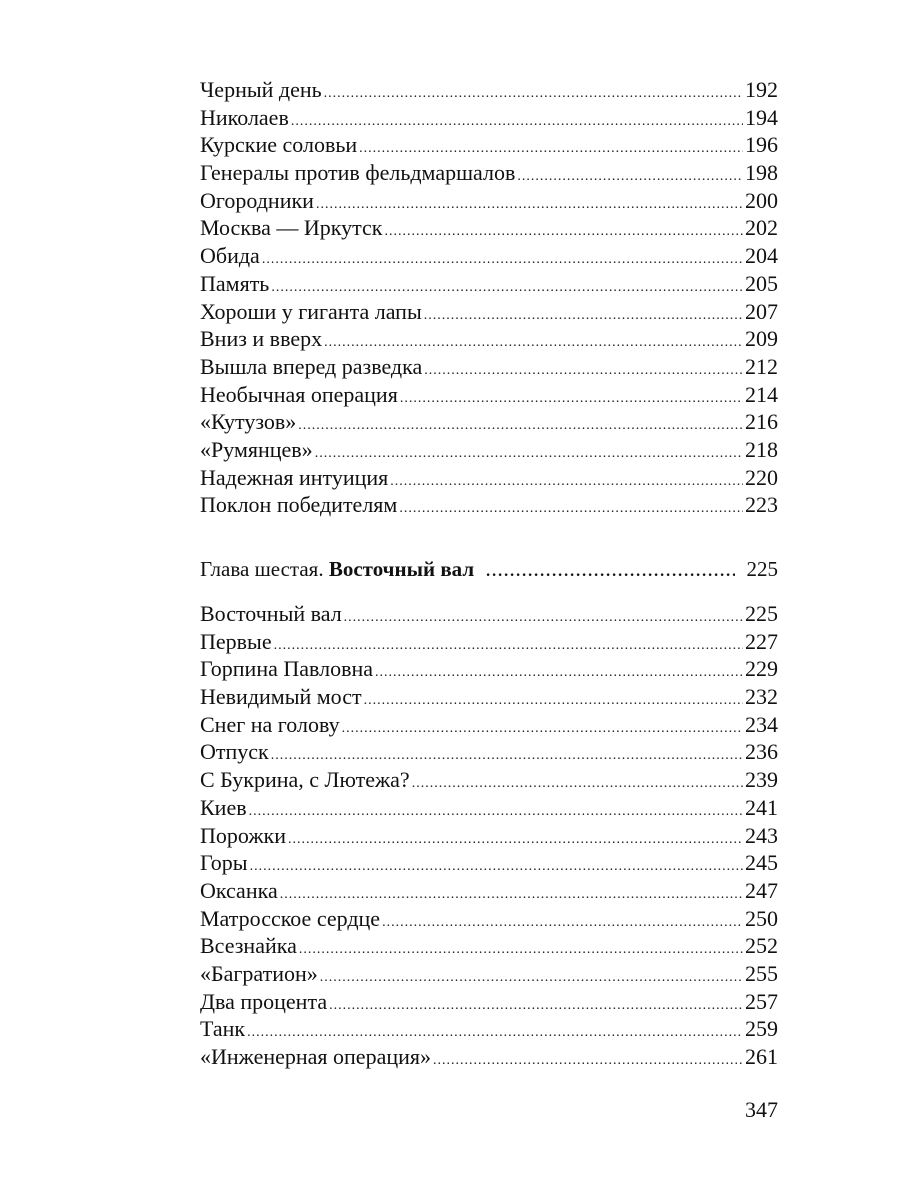 This screenshot has height=1200, width=900. Describe the element at coordinates (279, 145) in the screenshot. I see `entry-title: Курские соловьи` at that location.